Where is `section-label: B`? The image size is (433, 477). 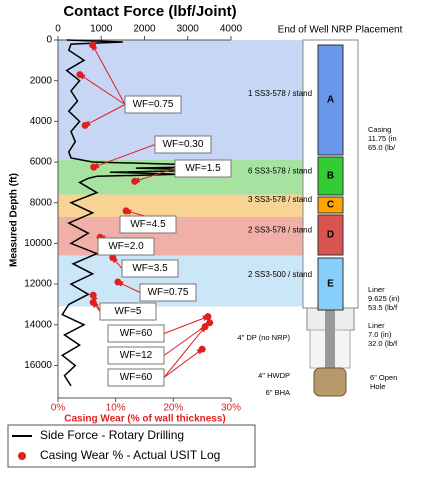 section-label: B is located at coordinates (330, 176).